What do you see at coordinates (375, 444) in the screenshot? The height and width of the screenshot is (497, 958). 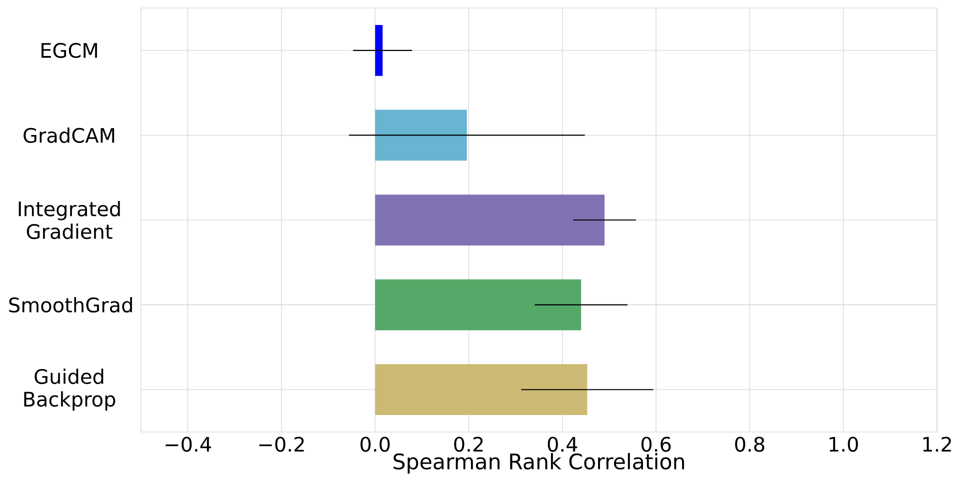 I see `x-tick-label: 0.0` at bounding box center [375, 444].